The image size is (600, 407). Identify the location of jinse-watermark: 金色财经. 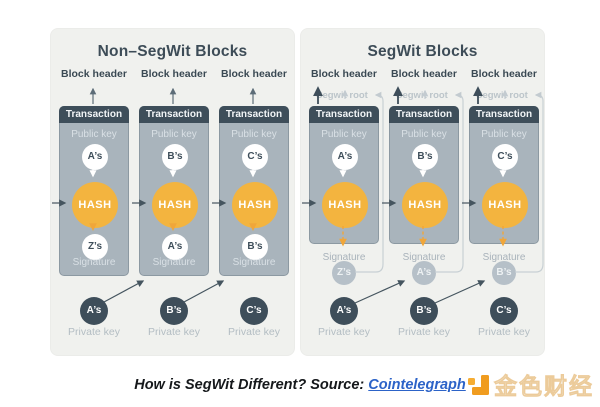
(531, 386).